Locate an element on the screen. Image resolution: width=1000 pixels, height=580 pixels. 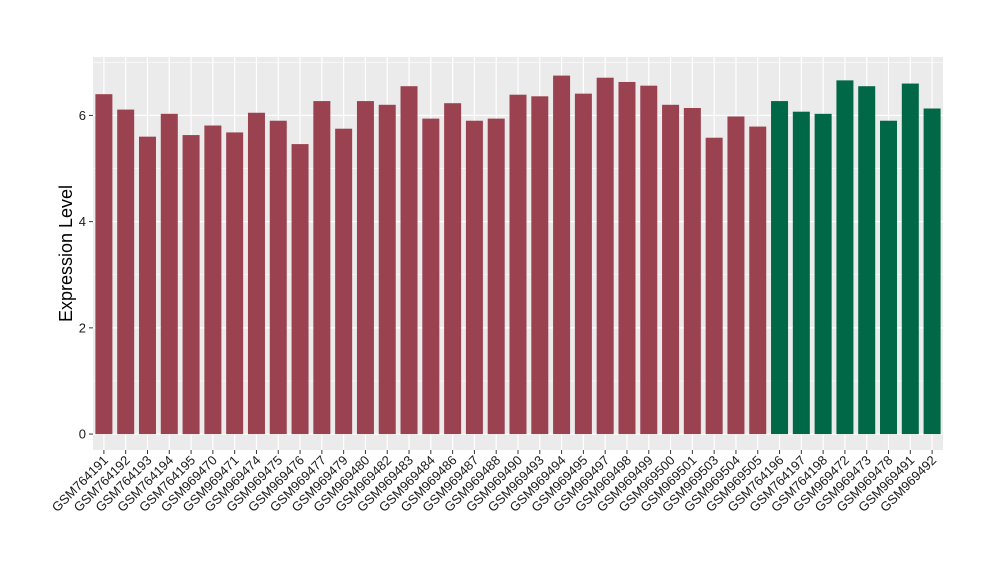
bar-GSM764191 is located at coordinates (104, 264).